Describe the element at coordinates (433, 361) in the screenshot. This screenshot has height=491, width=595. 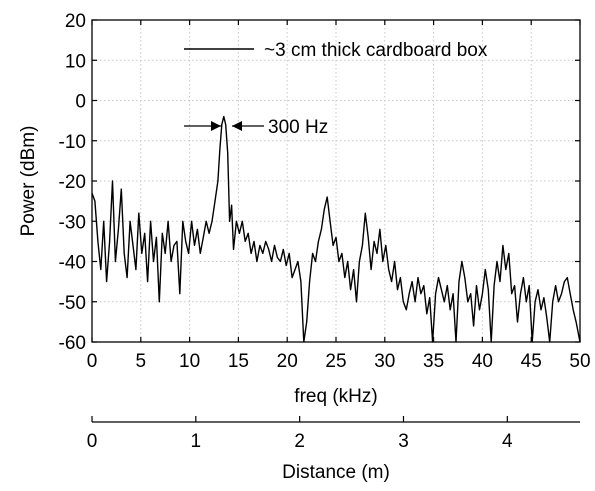
I see `x-tick-label: 35` at that location.